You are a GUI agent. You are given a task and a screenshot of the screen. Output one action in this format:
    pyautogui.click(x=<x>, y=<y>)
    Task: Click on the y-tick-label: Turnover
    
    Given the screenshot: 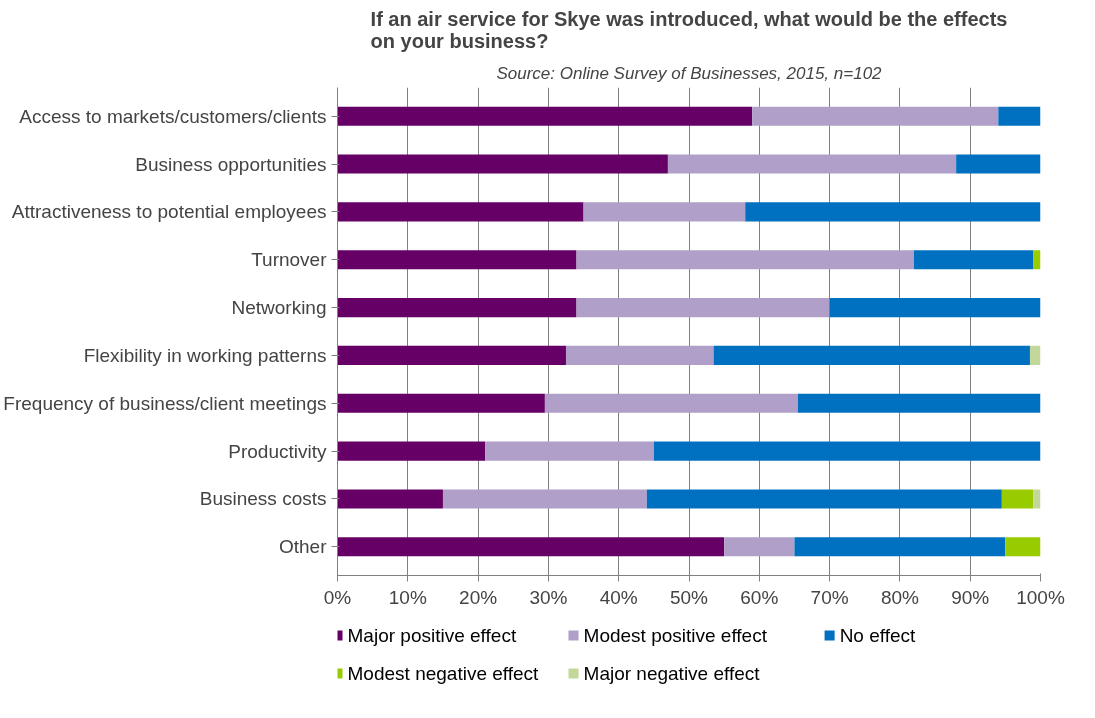 What is the action you would take?
    pyautogui.click(x=289, y=260)
    